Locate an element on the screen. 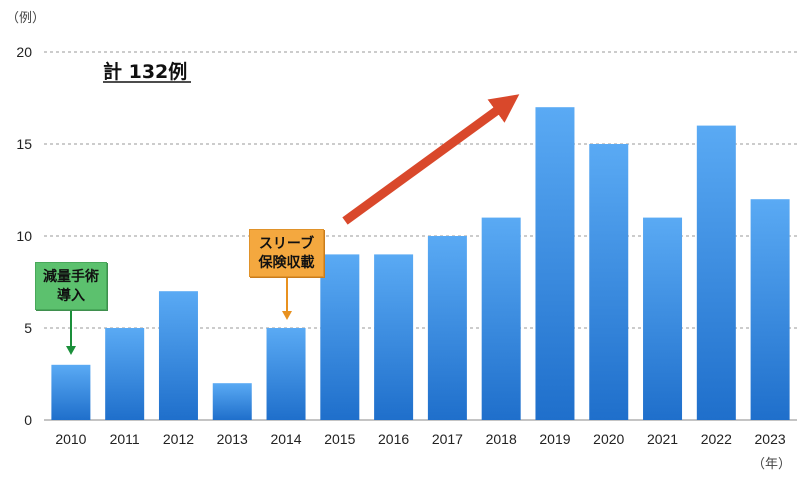 The width and height of the screenshot is (800, 480). x-tick-label: 2010 is located at coordinates (70, 439).